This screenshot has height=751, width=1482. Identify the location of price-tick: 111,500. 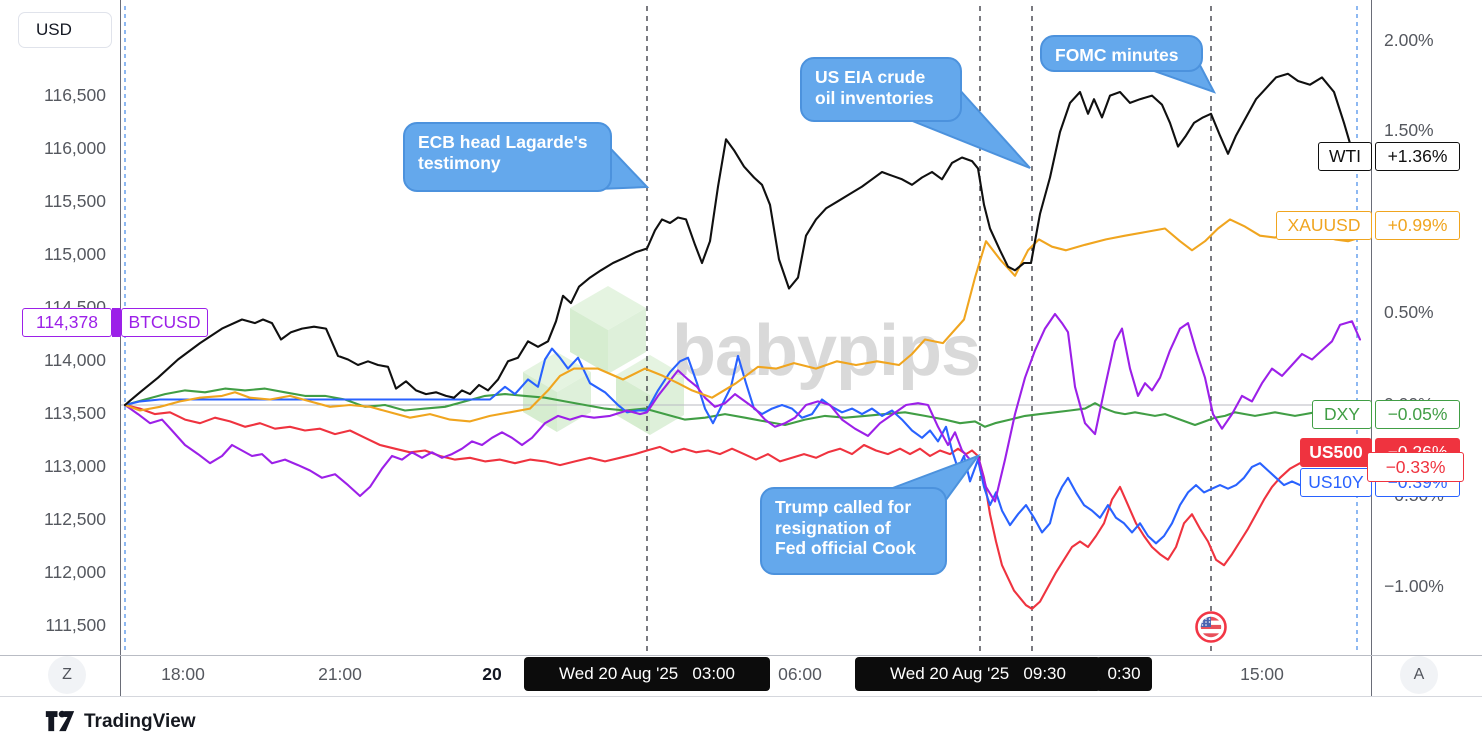
(75, 625).